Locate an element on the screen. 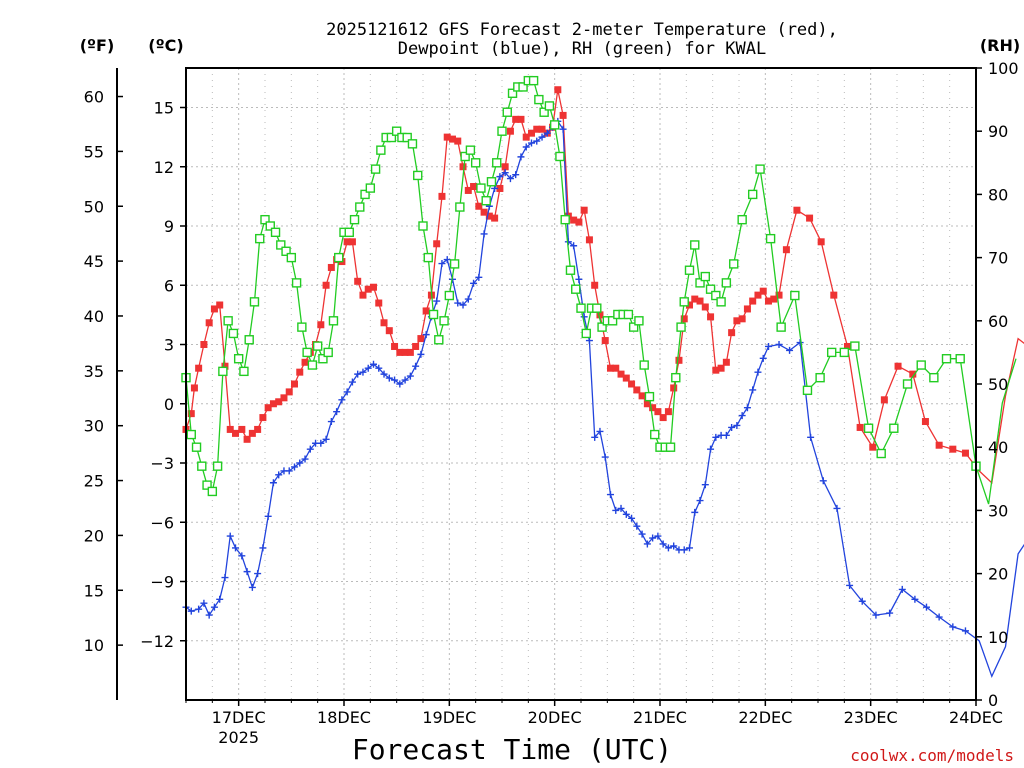 This screenshot has height=768, width=1024. rh-tick-label: 70 is located at coordinates (998, 258).